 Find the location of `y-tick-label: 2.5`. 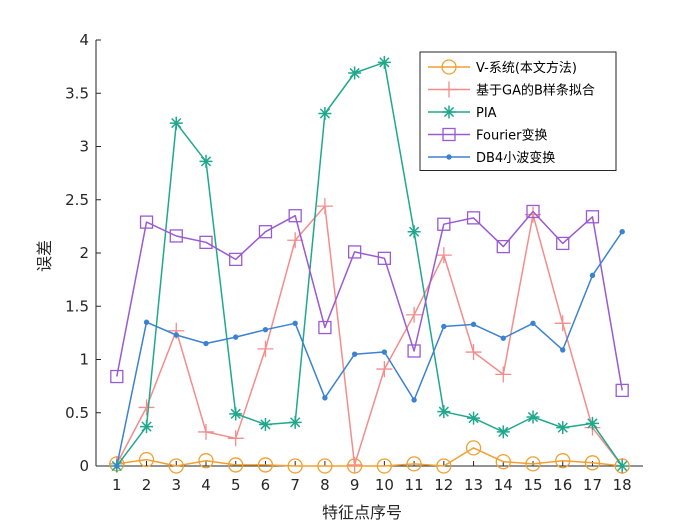

y-tick-label: 2.5 is located at coordinates (77, 200).